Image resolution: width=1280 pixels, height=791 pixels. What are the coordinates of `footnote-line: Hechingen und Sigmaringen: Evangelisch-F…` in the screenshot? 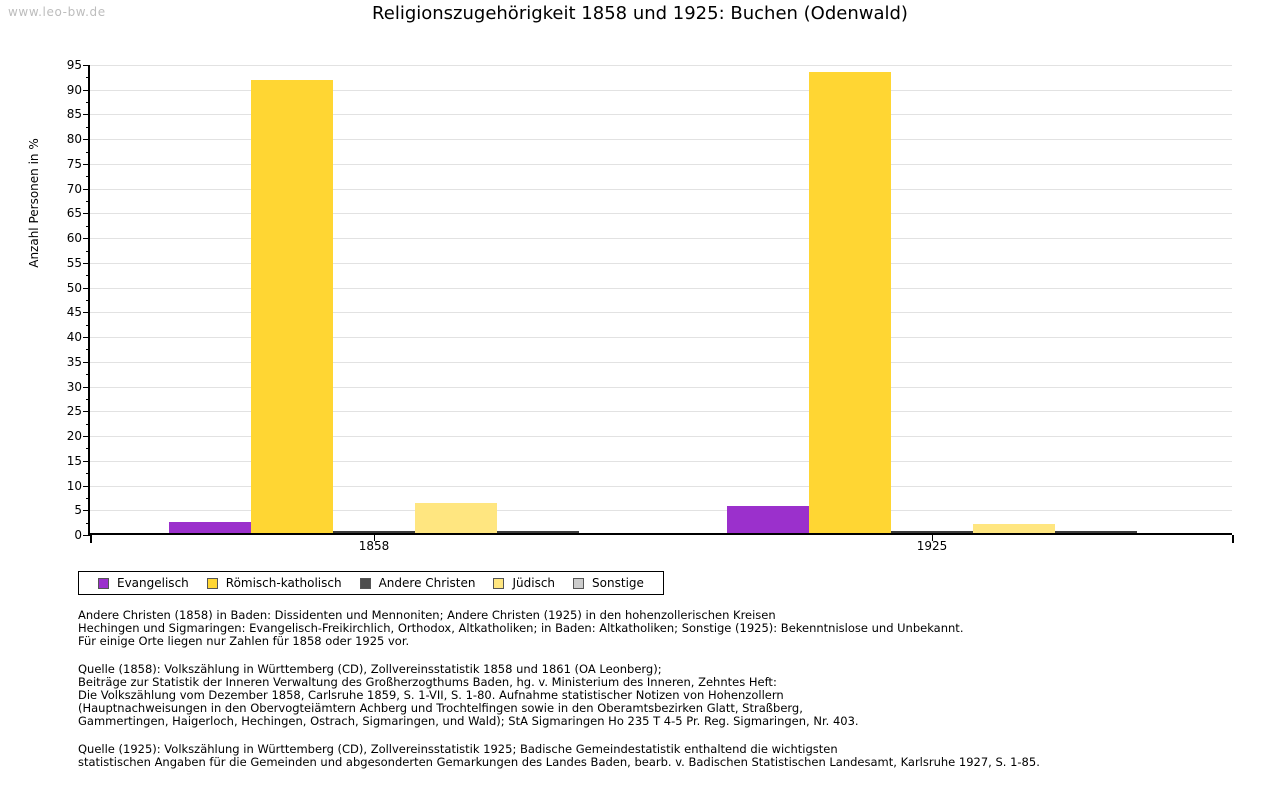 It's located at (521, 628).